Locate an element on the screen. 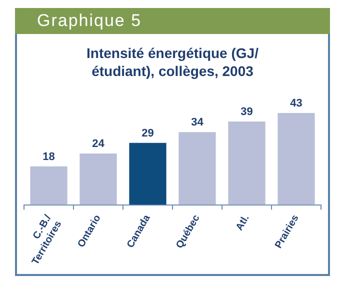 The width and height of the screenshot is (346, 288). chart-title: Intensité énergétique (GJ/étudiant), collèges, 2003 is located at coordinates (173, 62).